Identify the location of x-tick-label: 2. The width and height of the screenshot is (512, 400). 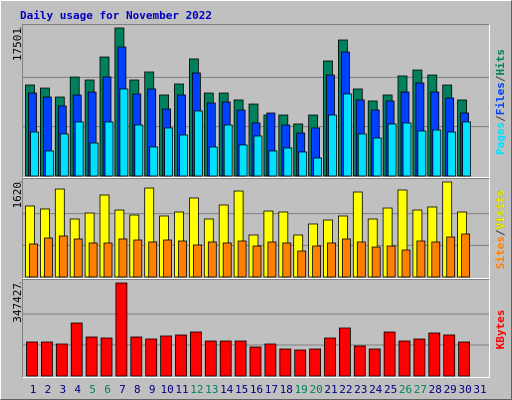
(48, 389).